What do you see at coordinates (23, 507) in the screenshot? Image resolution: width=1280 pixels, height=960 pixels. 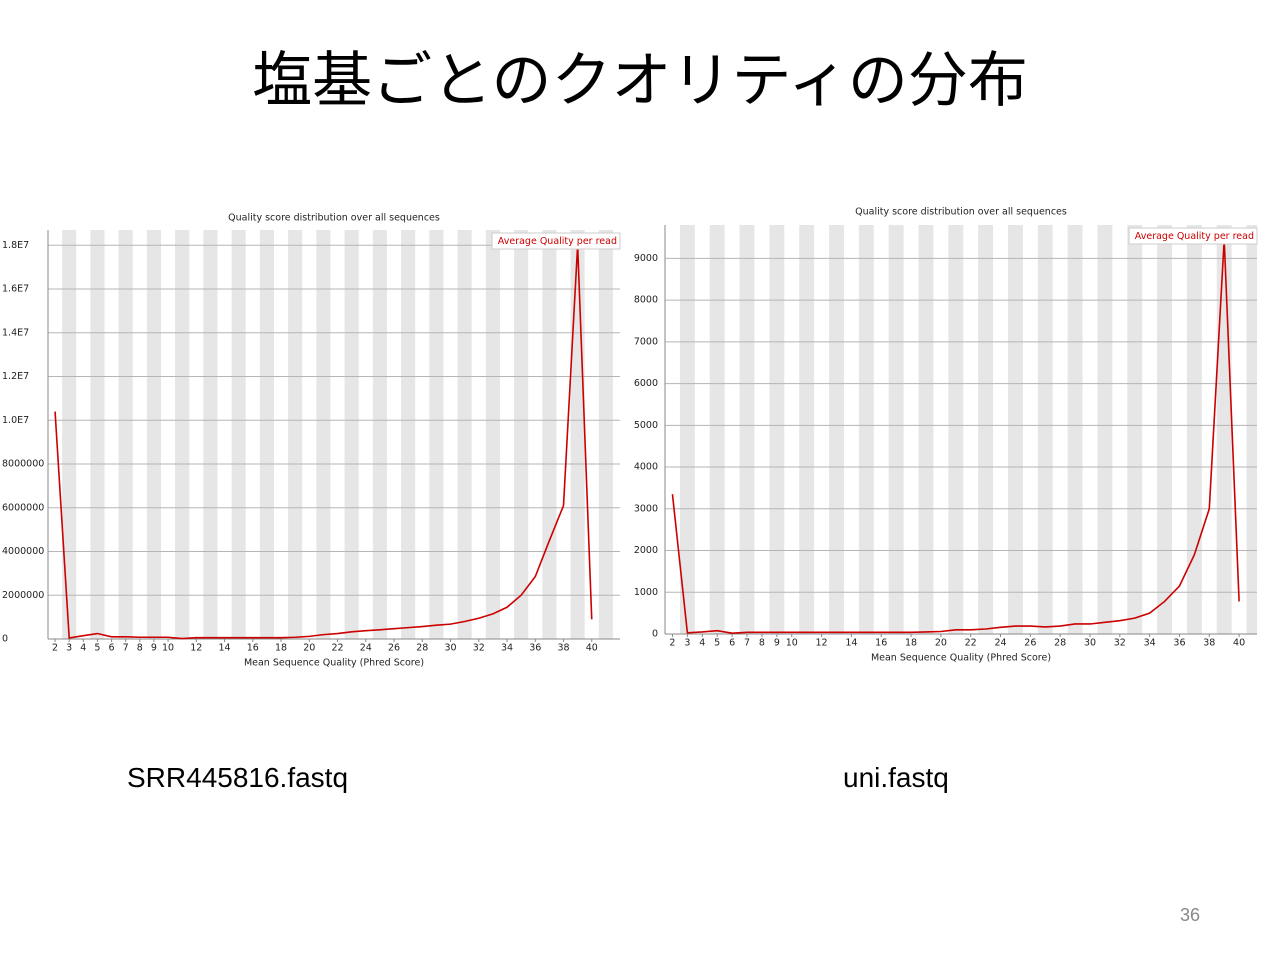 I see `y-tick-label: 6000000` at bounding box center [23, 507].